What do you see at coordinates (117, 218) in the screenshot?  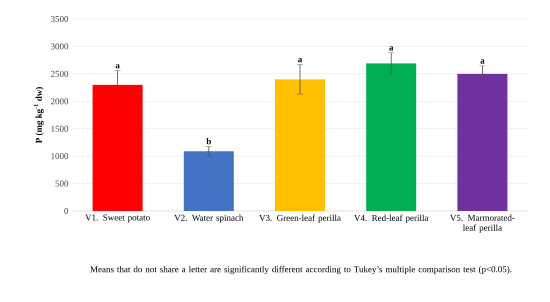 I see `x-tick-label: V1. Sweet potato` at bounding box center [117, 218].